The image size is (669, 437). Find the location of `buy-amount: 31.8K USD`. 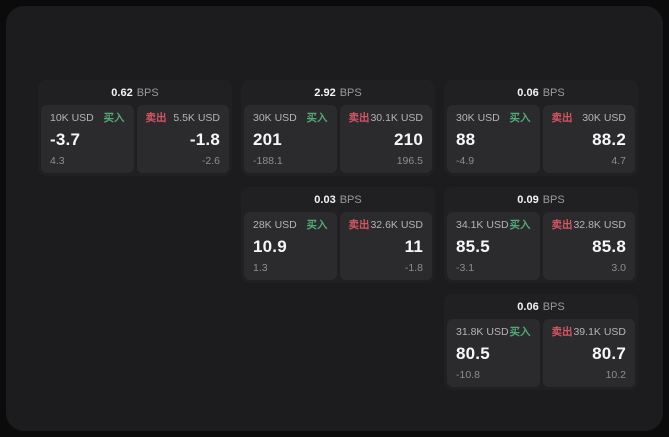

buy-amount: 31.8K USD is located at coordinates (482, 332).